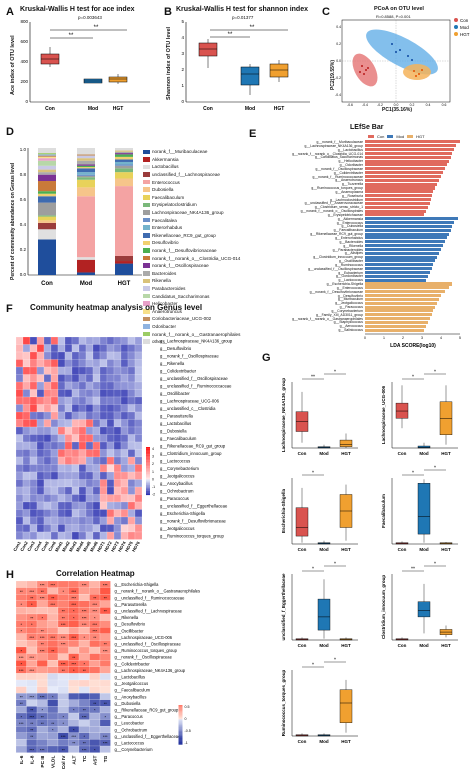 This screenshot has height=772, width=474. What do you see at coordinates (351, 326) in the screenshot?
I see `lefse-label: g__Aerococcus` at bounding box center [351, 326].